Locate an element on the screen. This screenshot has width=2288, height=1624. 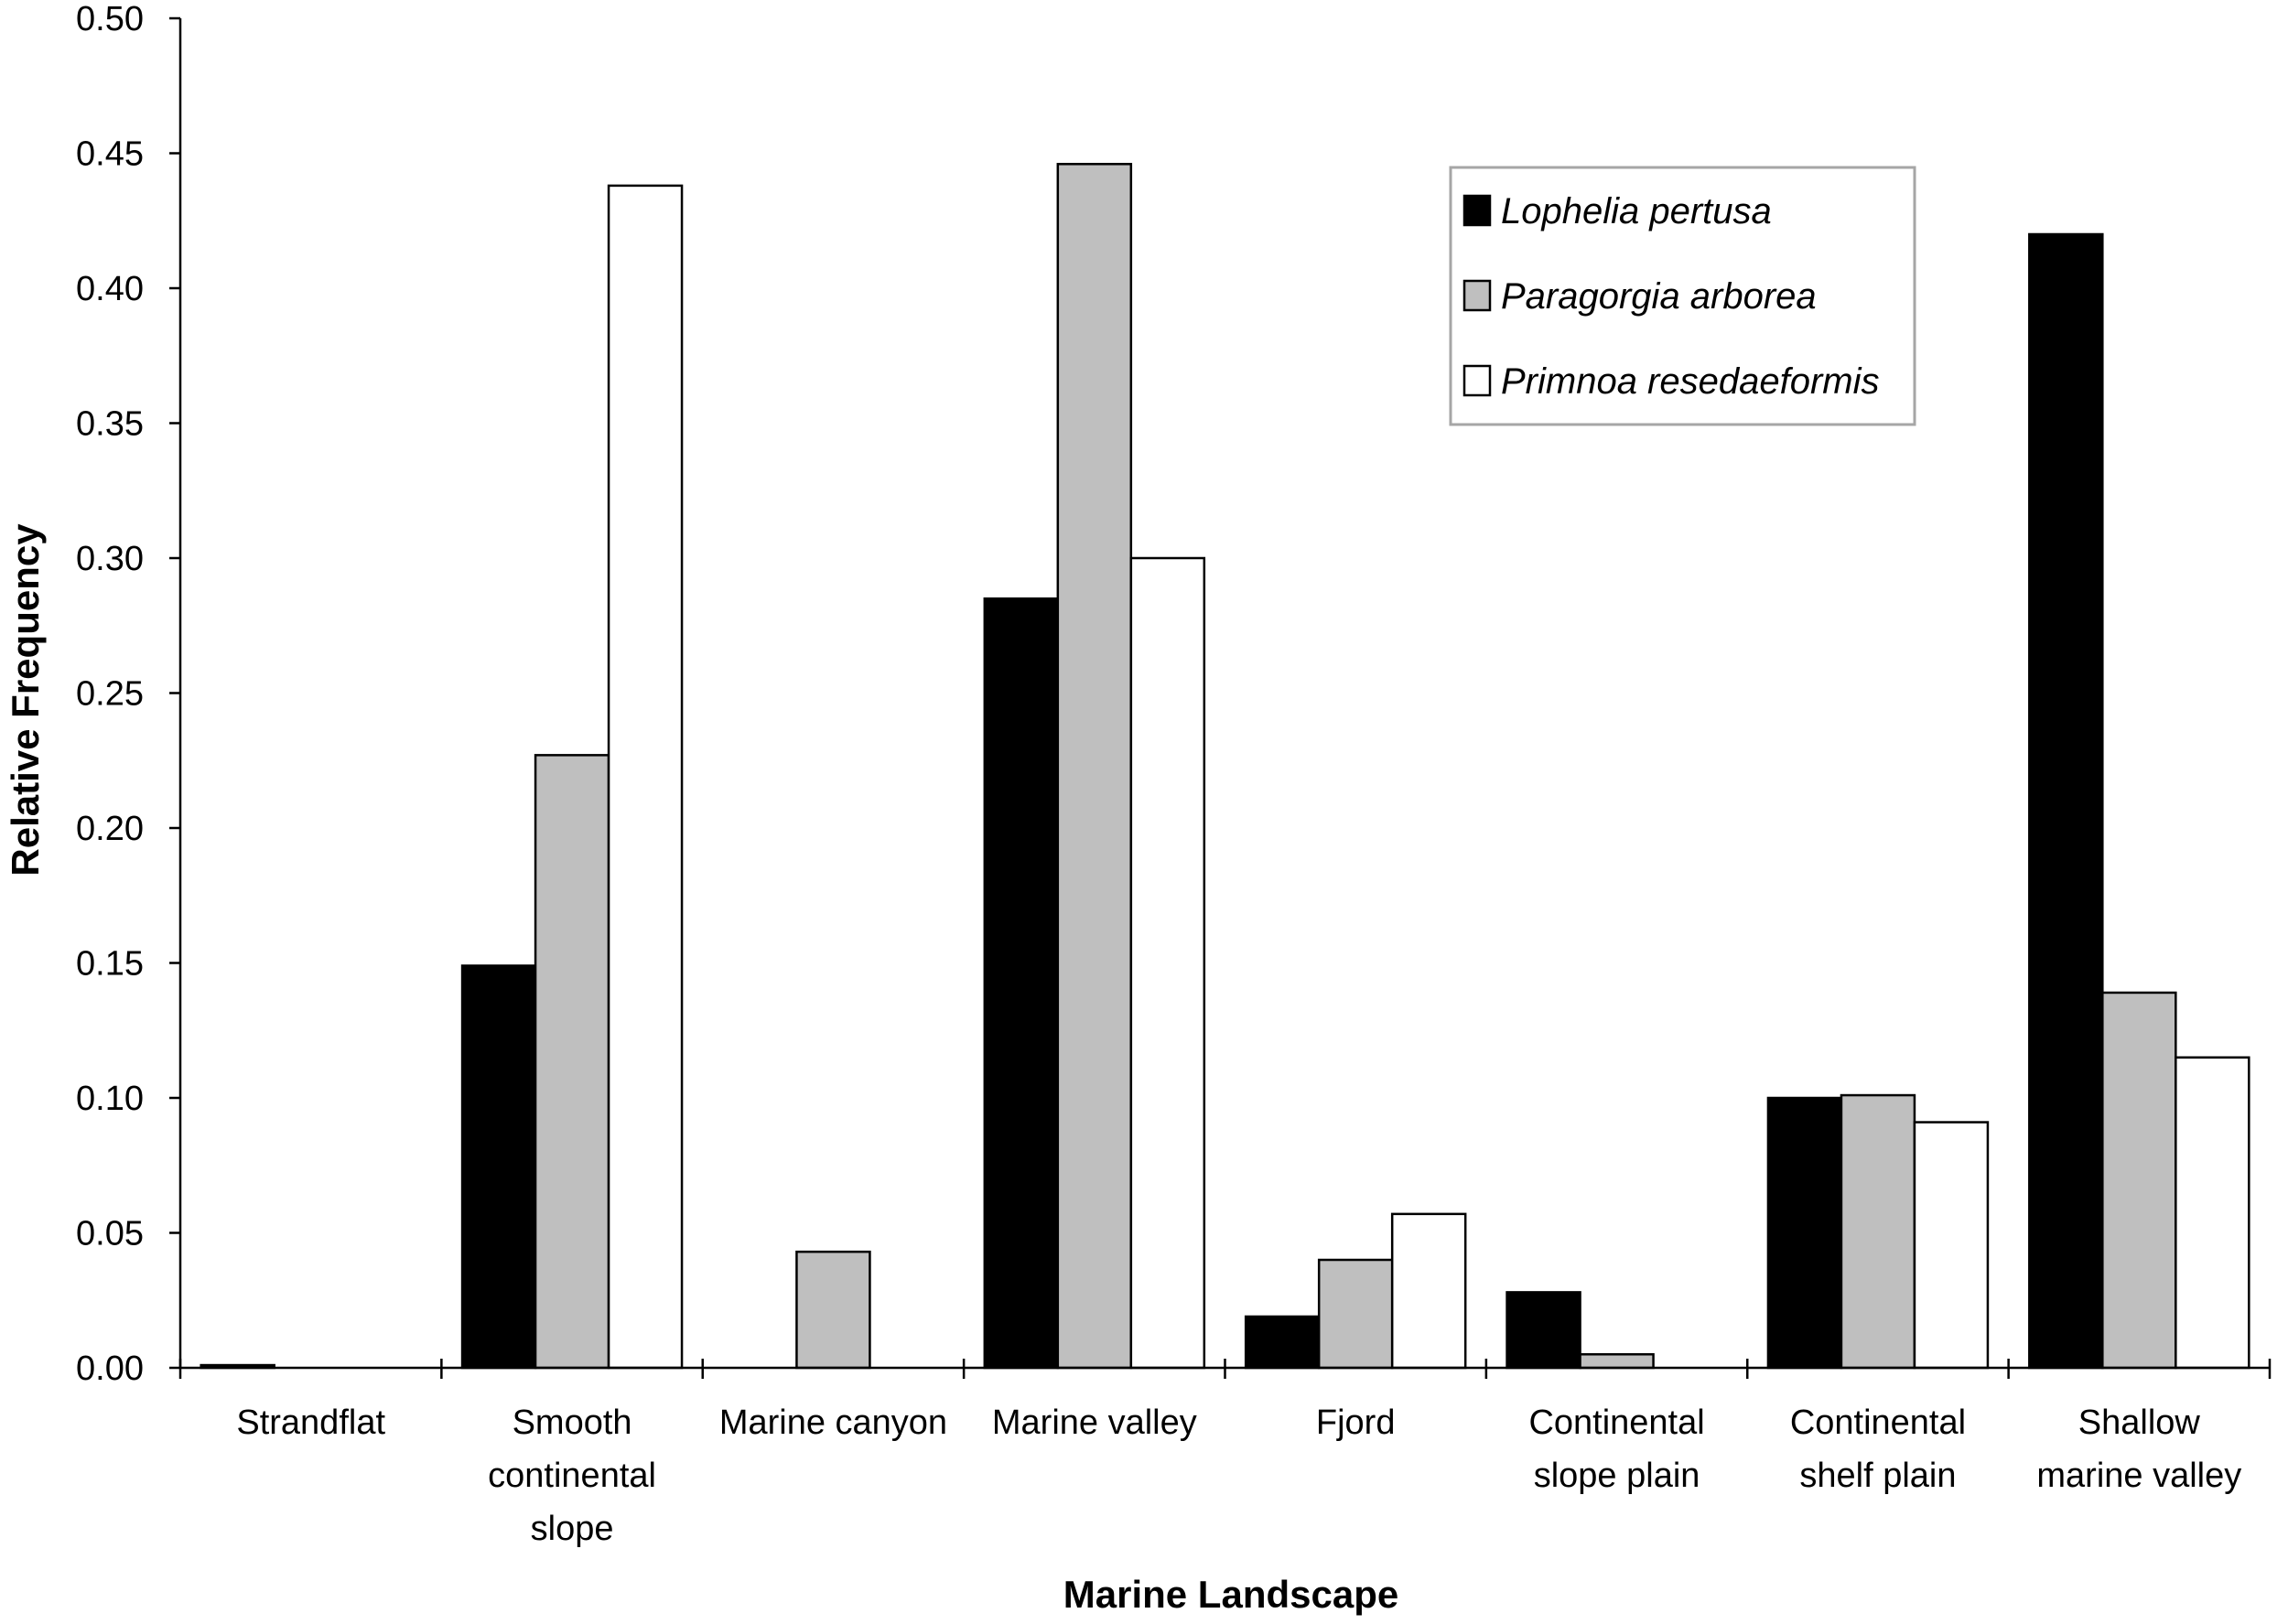
x-tick-label: Smooth continental slope is located at coordinates (572, 1476).